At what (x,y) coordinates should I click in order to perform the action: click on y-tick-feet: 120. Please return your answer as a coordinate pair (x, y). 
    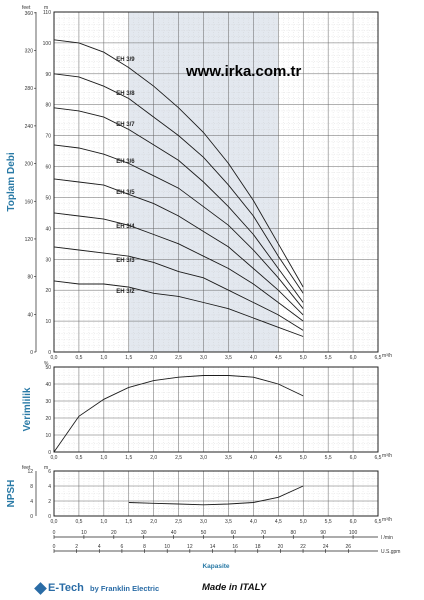
    Looking at the image, I should click on (29, 240).